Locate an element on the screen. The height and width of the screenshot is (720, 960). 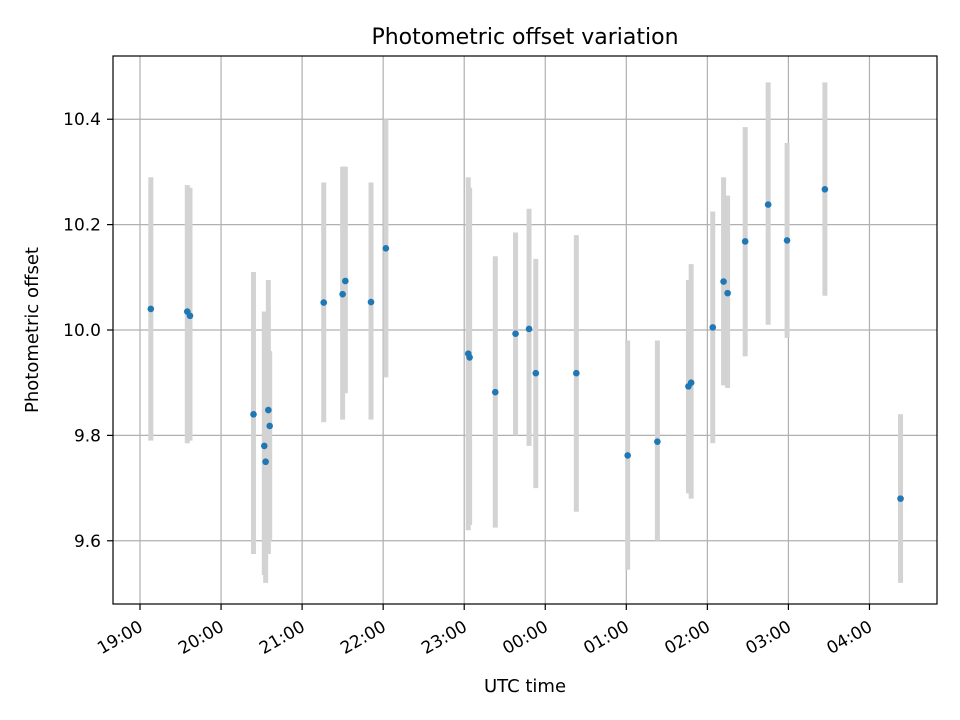
y-axis-label: Photometric offset is located at coordinates (32, 330).